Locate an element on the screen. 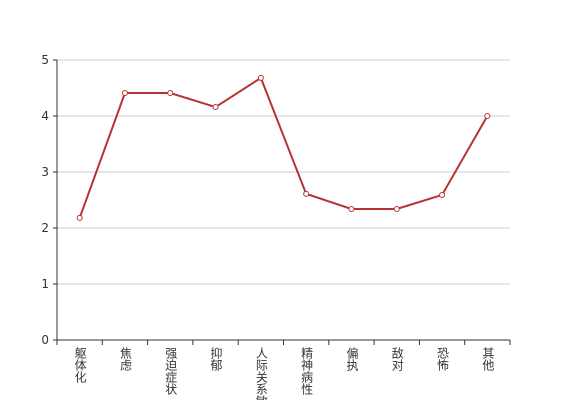 This screenshot has width=567, height=400. x-tick-label: 敌对 is located at coordinates (397, 358).